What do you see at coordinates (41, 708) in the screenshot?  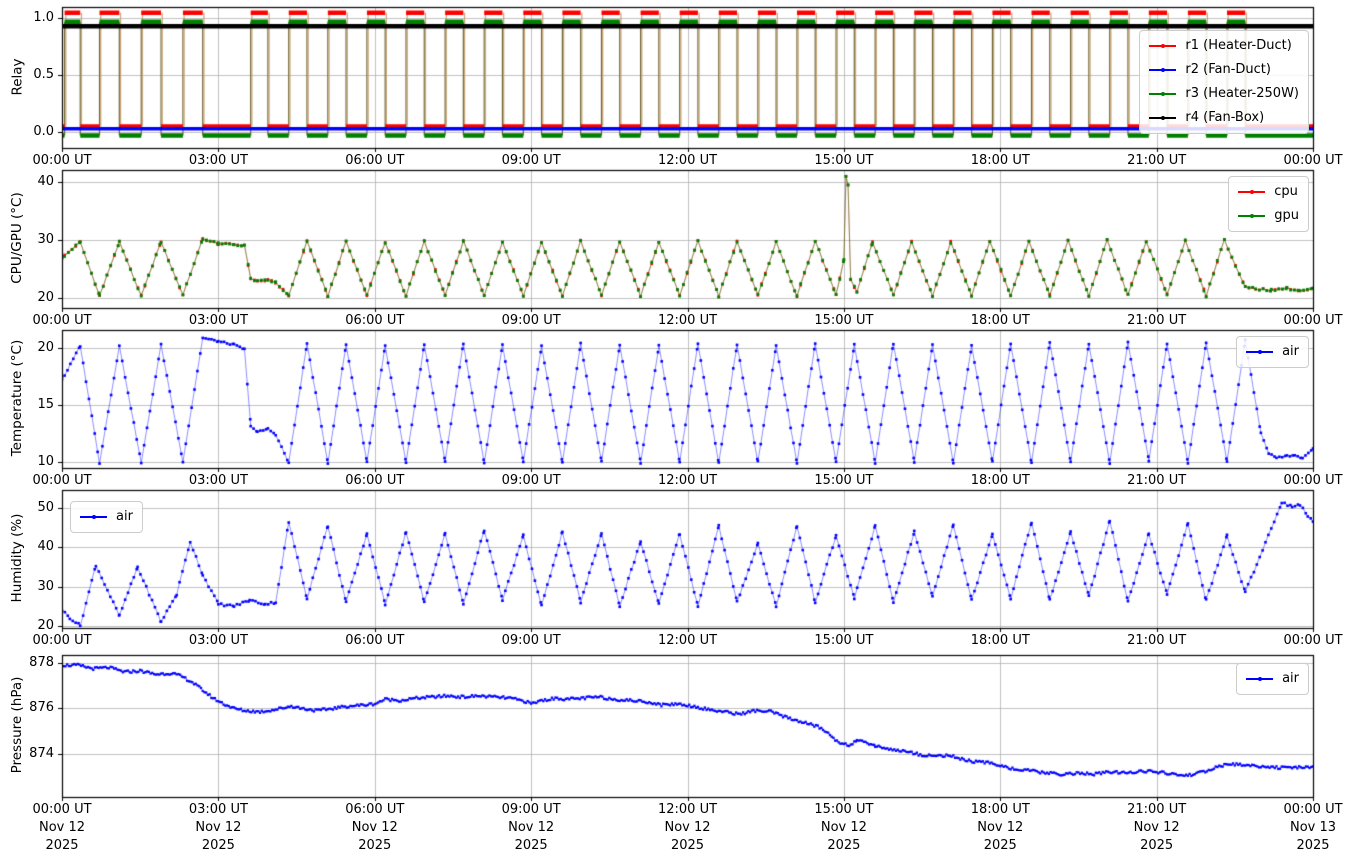 I see `y-tick-label: 876` at bounding box center [41, 708].